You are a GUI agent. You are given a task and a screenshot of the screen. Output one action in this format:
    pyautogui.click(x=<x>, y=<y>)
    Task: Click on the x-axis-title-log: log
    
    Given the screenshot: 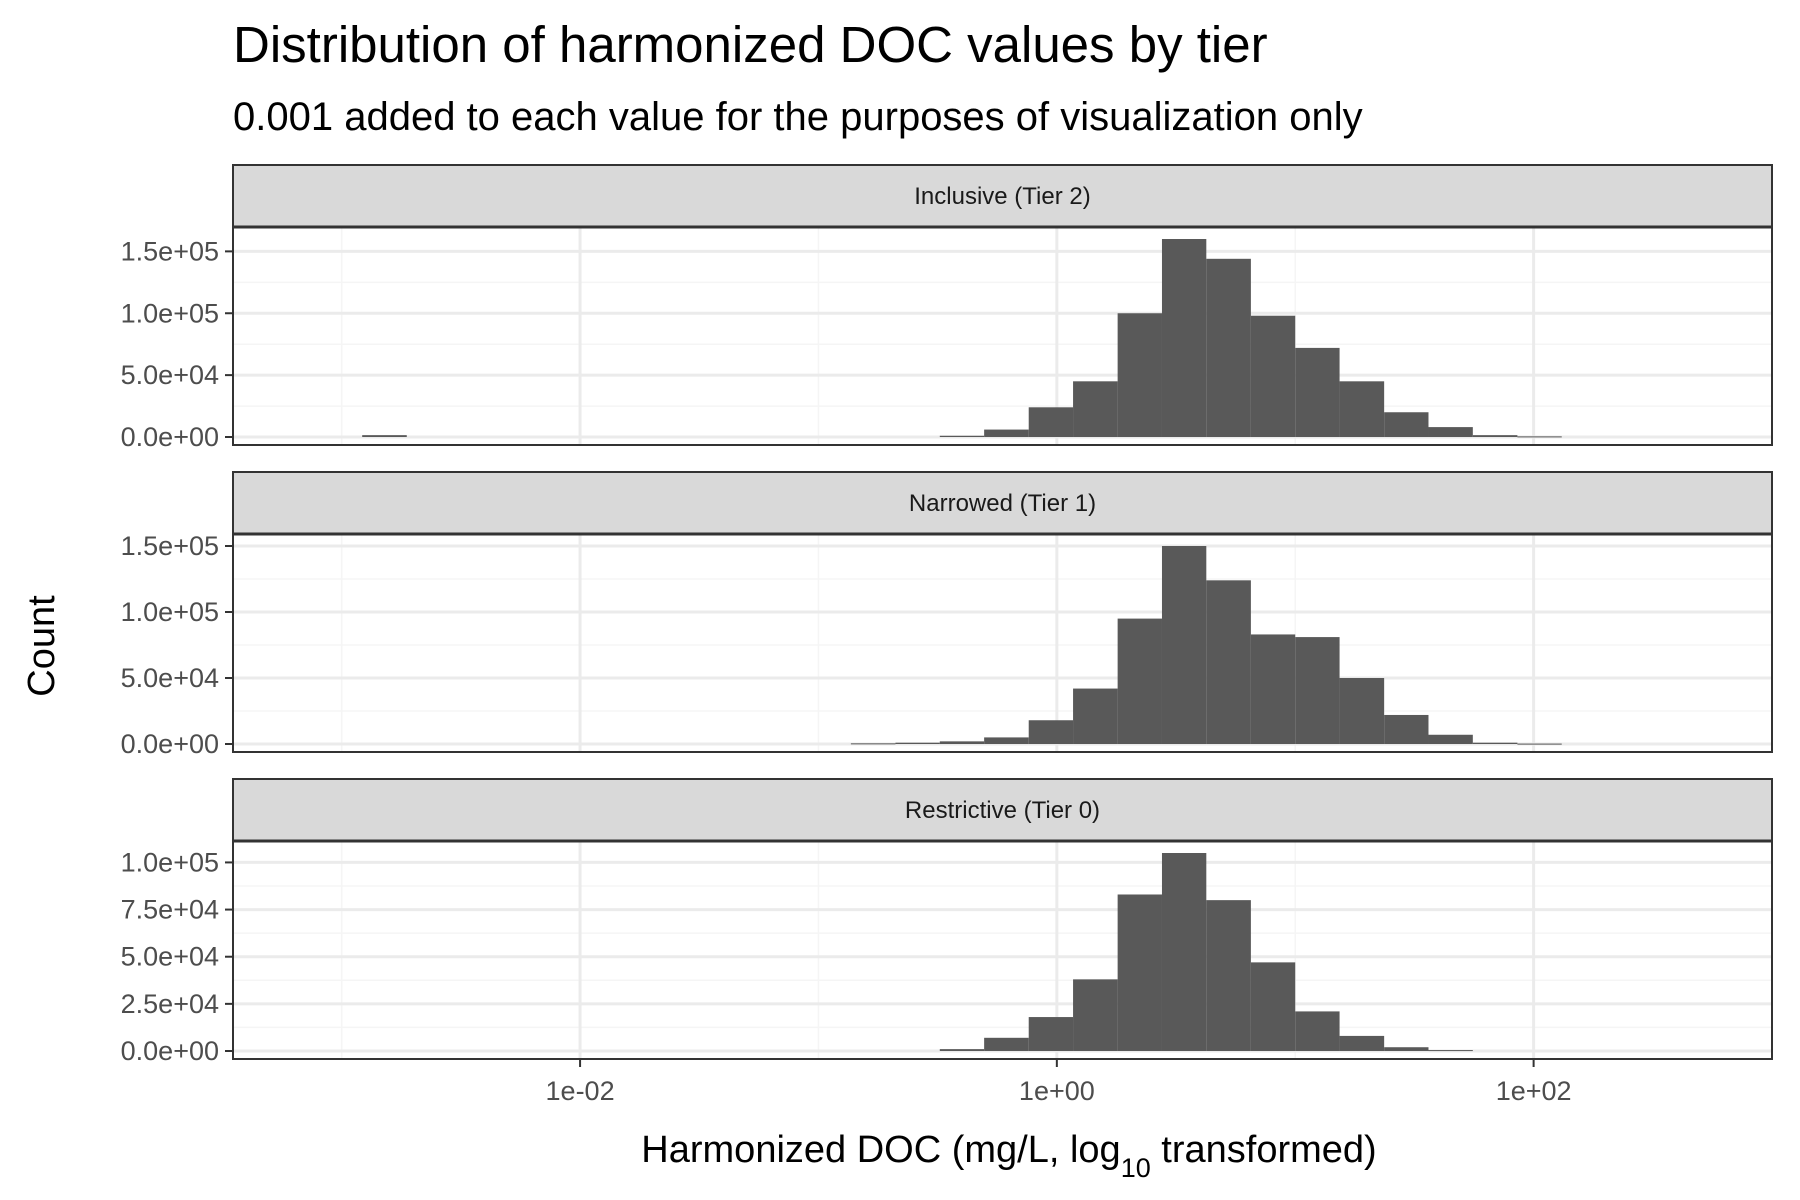 What is the action you would take?
    pyautogui.click(x=1095, y=1150)
    